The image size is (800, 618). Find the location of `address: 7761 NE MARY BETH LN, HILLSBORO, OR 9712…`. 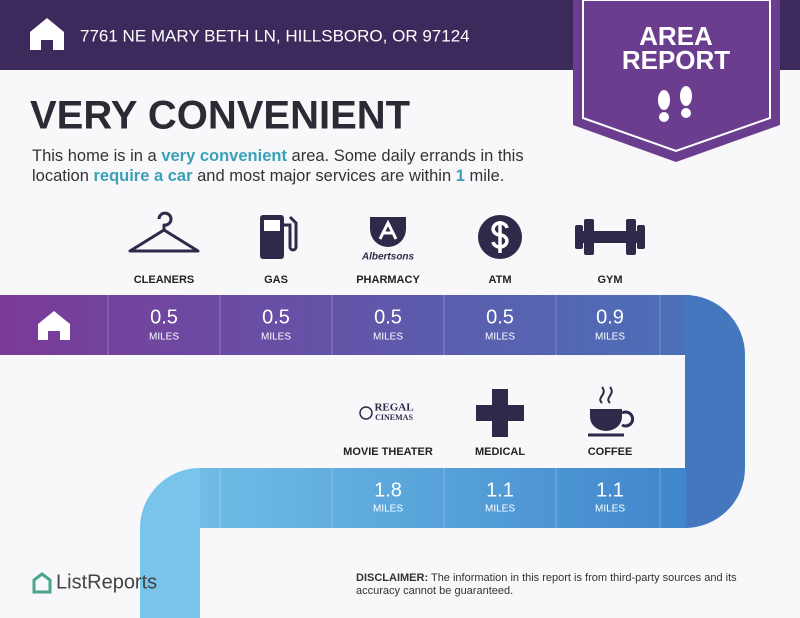

address: 7761 NE MARY BETH LN, HILLSBORO, OR 9712… is located at coordinates (275, 35).